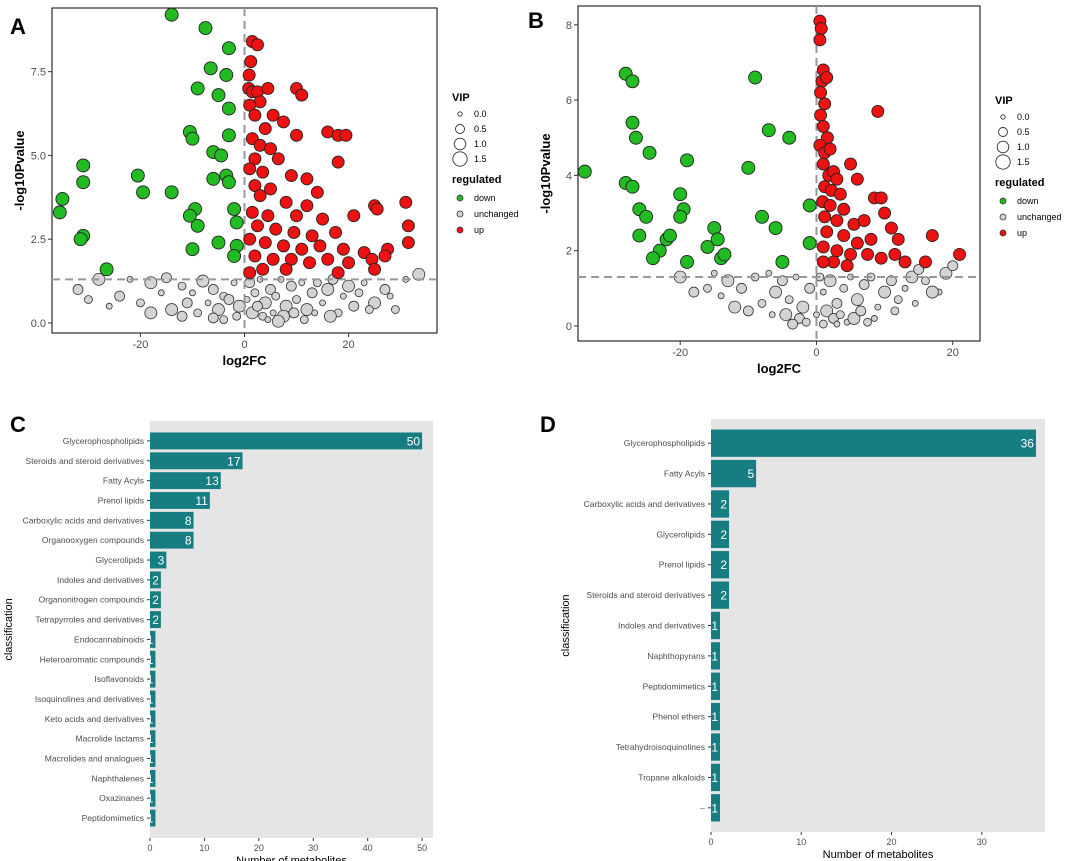 This screenshot has height=861, width=1065. Describe the element at coordinates (569, 252) in the screenshot. I see `y-tick-label: 2` at that location.